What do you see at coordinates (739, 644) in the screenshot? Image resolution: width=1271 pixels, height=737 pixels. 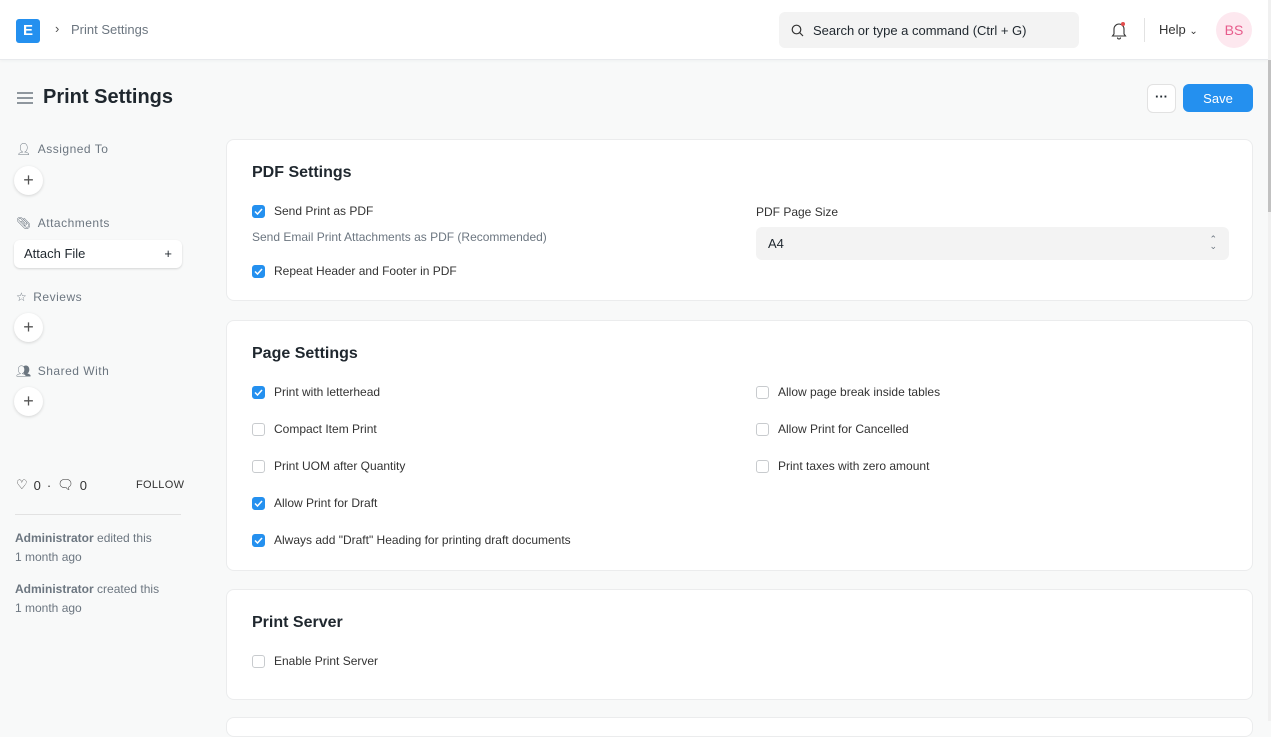 I see `print-server-section: Print Server Enable Print Server` at bounding box center [739, 644].